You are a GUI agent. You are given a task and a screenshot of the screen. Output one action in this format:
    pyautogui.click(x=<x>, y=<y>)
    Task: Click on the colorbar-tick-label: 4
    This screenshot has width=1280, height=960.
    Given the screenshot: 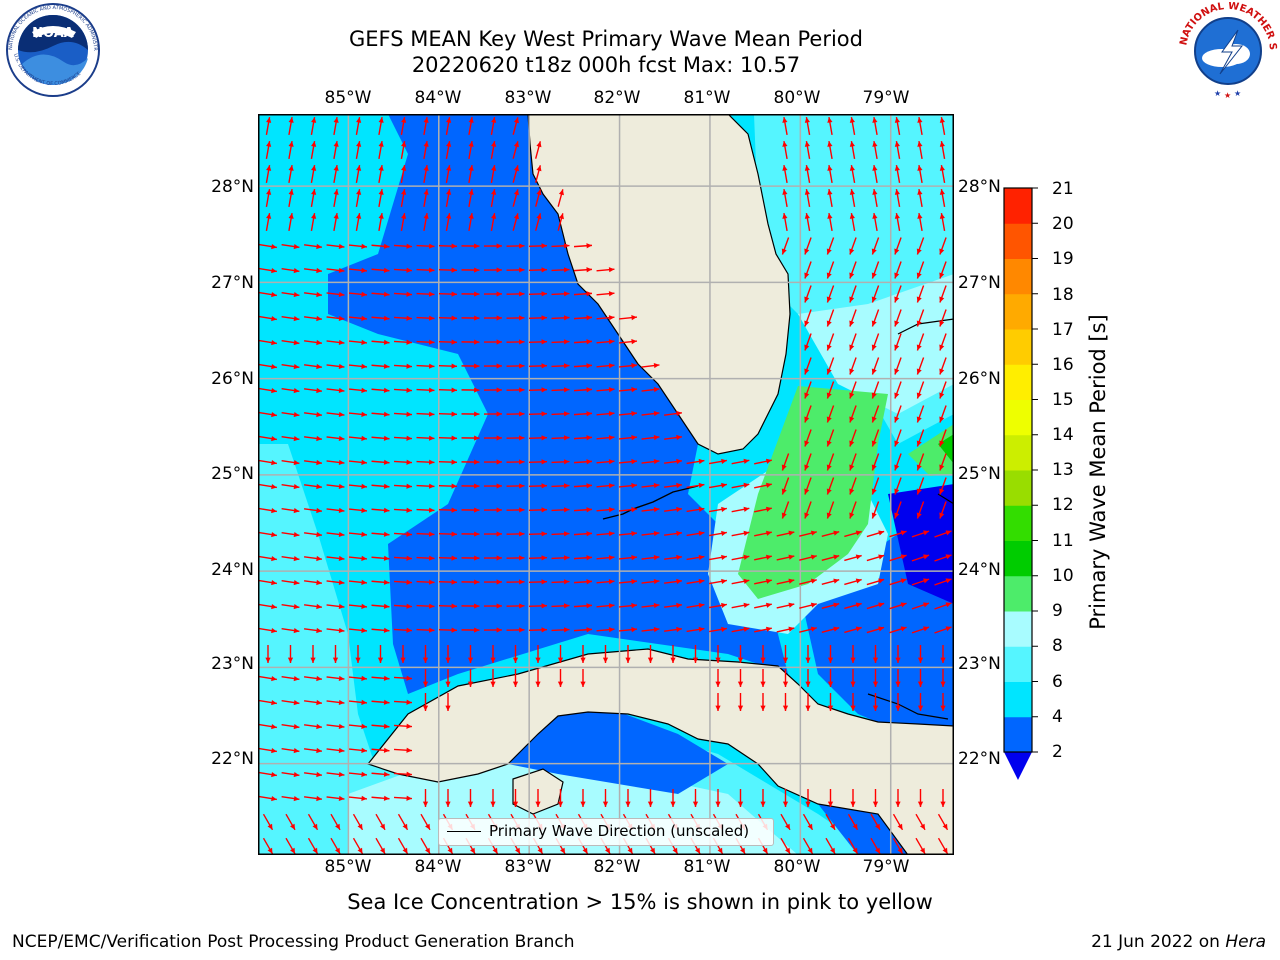 What is the action you would take?
    pyautogui.click(x=1057, y=717)
    